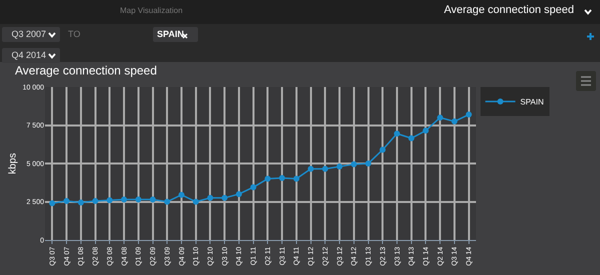  What do you see at coordinates (151, 10) in the screenshot?
I see `text: Map Visualization` at bounding box center [151, 10].